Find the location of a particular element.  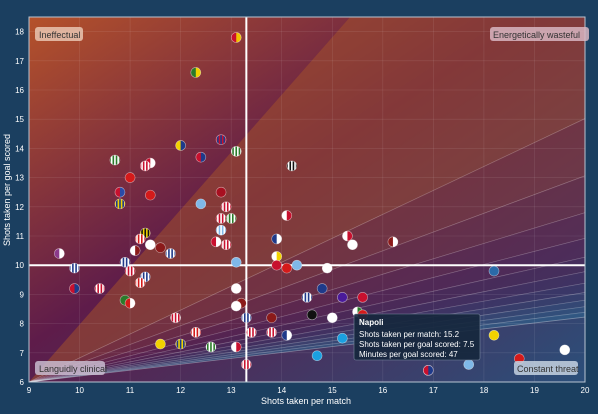

y-tick-label: 11 is located at coordinates (20, 236).